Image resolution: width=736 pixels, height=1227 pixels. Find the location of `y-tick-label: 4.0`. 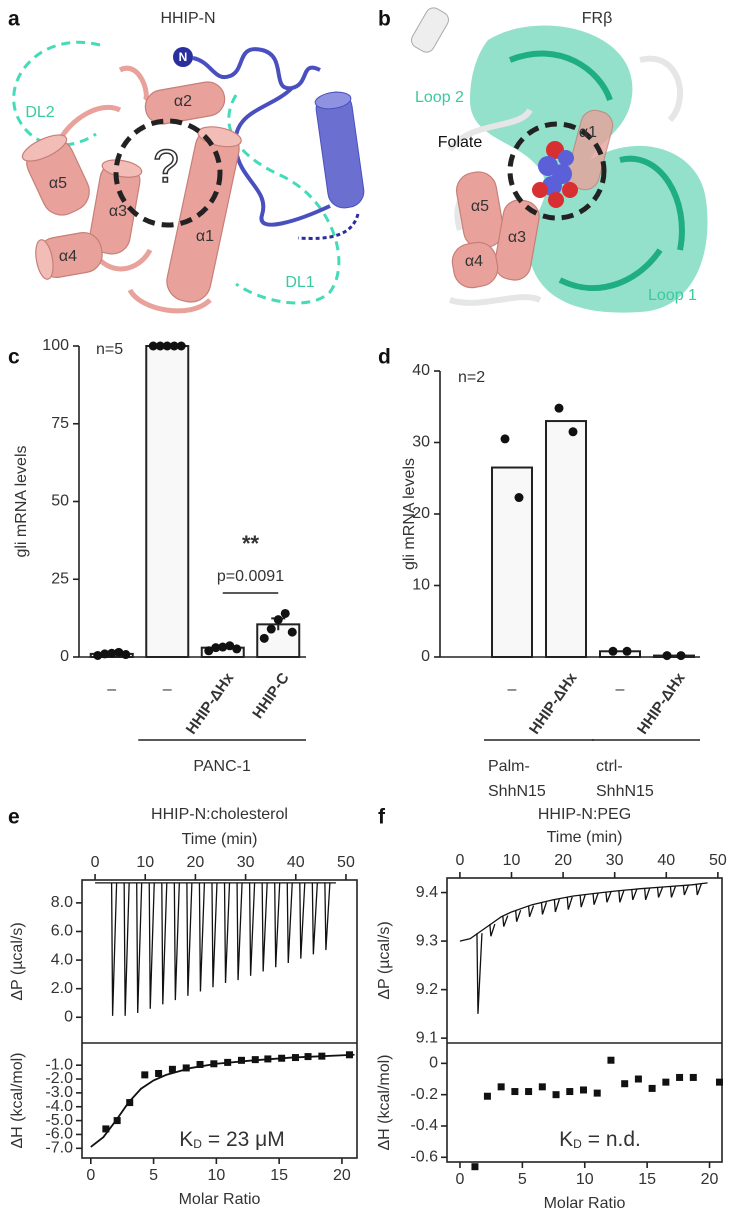

y-tick-label: 4.0 is located at coordinates (62, 959).